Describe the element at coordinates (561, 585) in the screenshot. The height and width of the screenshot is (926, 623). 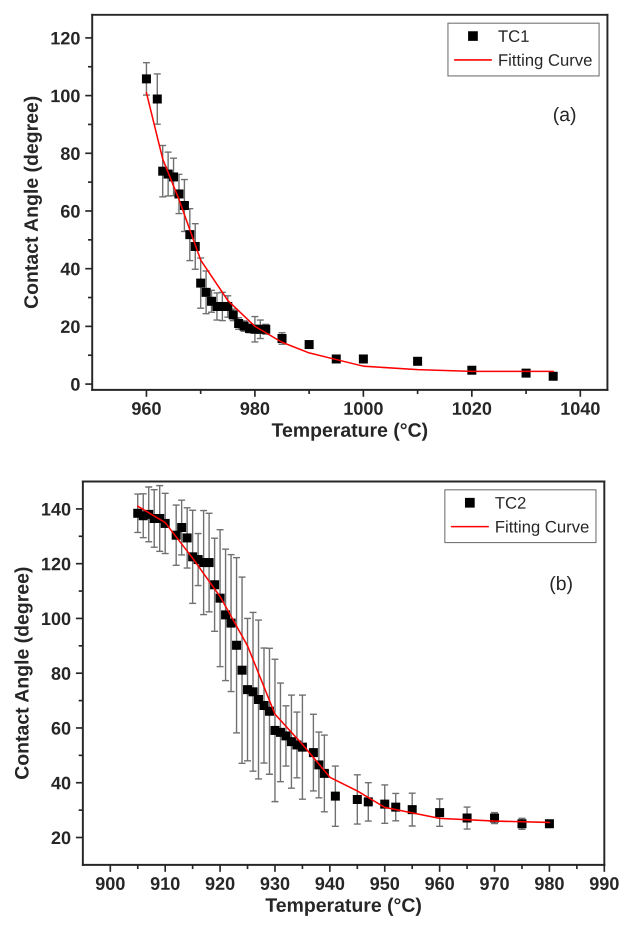
I see `annotation: (b)` at that location.